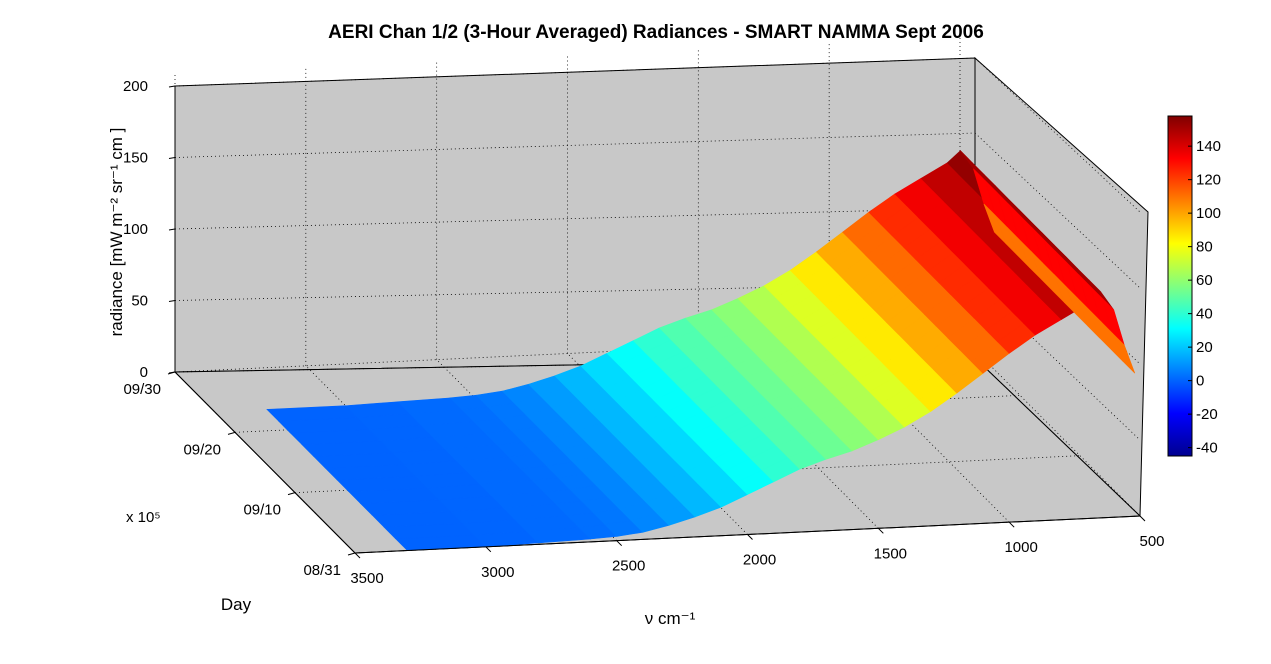  Describe the element at coordinates (322, 570) in the screenshot. I see `y-tick-label: 08/31` at that location.